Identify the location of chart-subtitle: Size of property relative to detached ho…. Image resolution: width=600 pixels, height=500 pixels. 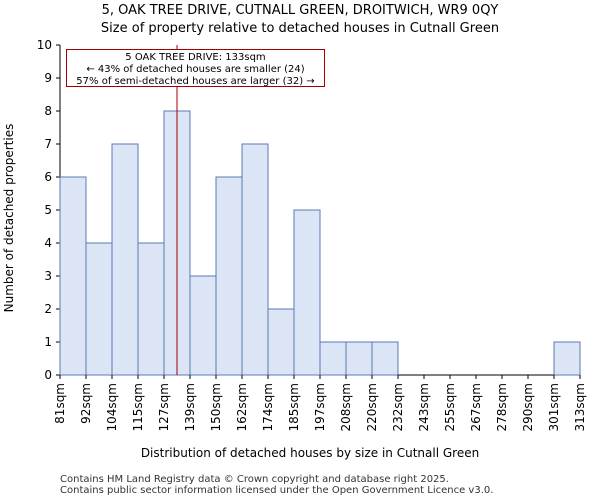
(300, 28).